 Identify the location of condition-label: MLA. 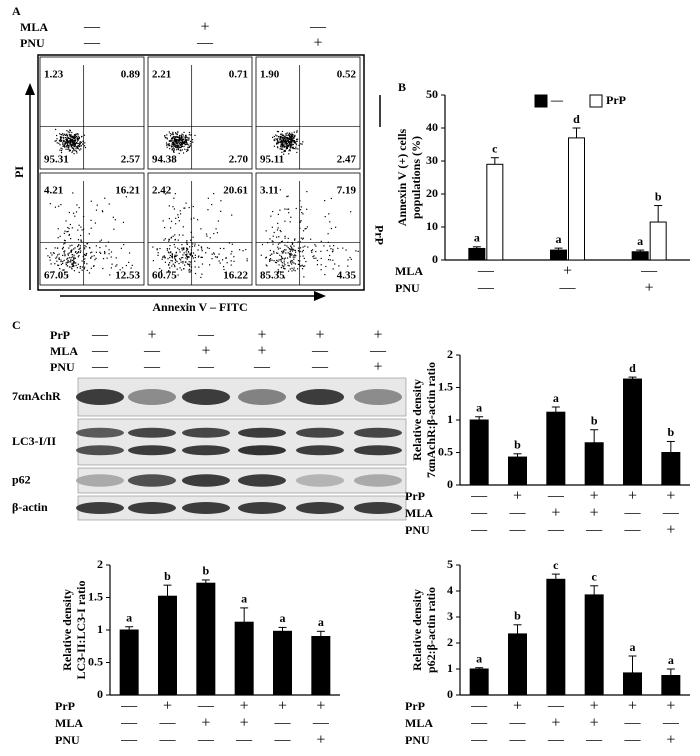
(409, 271).